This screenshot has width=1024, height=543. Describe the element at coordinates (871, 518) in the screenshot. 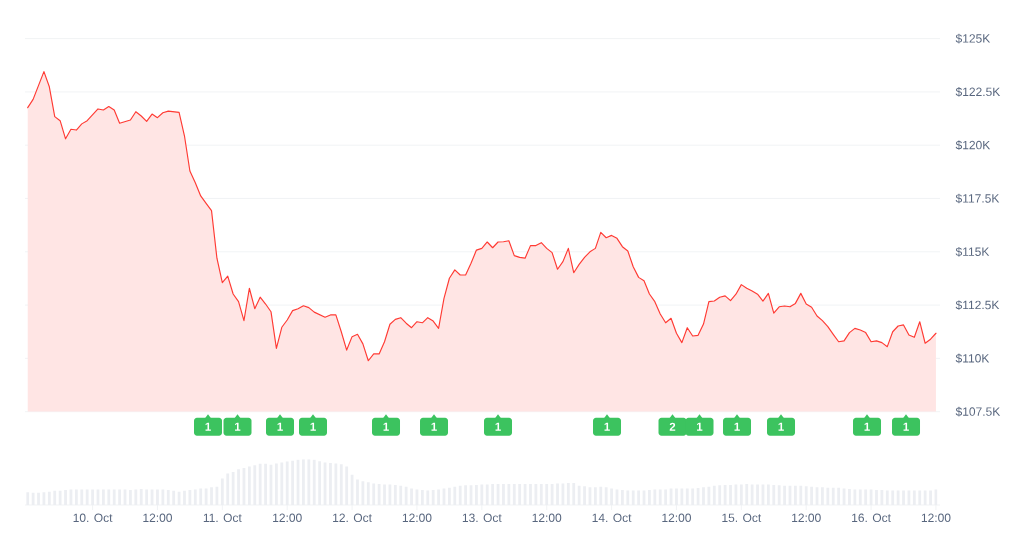

I see `x-tick-label: 16. Oct` at that location.